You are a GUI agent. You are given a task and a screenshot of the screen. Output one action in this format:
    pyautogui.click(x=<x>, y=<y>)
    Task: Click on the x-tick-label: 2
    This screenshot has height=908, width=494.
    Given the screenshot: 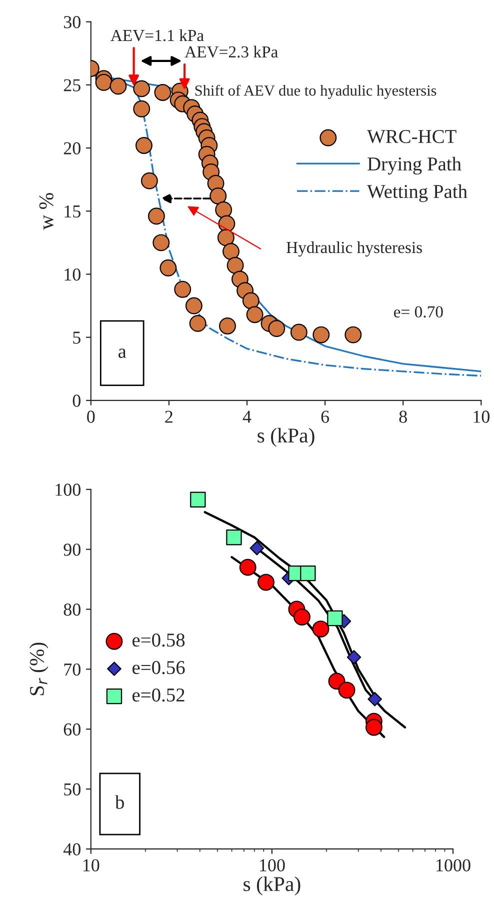 What is the action you would take?
    pyautogui.click(x=168, y=416)
    